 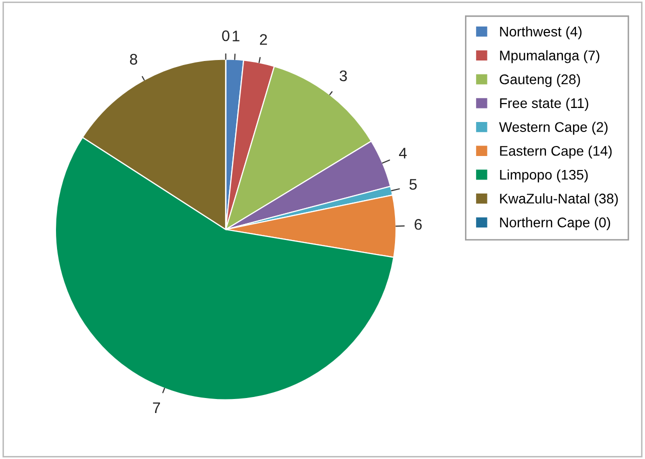 I want to click on text: 1, so click(x=236, y=36).